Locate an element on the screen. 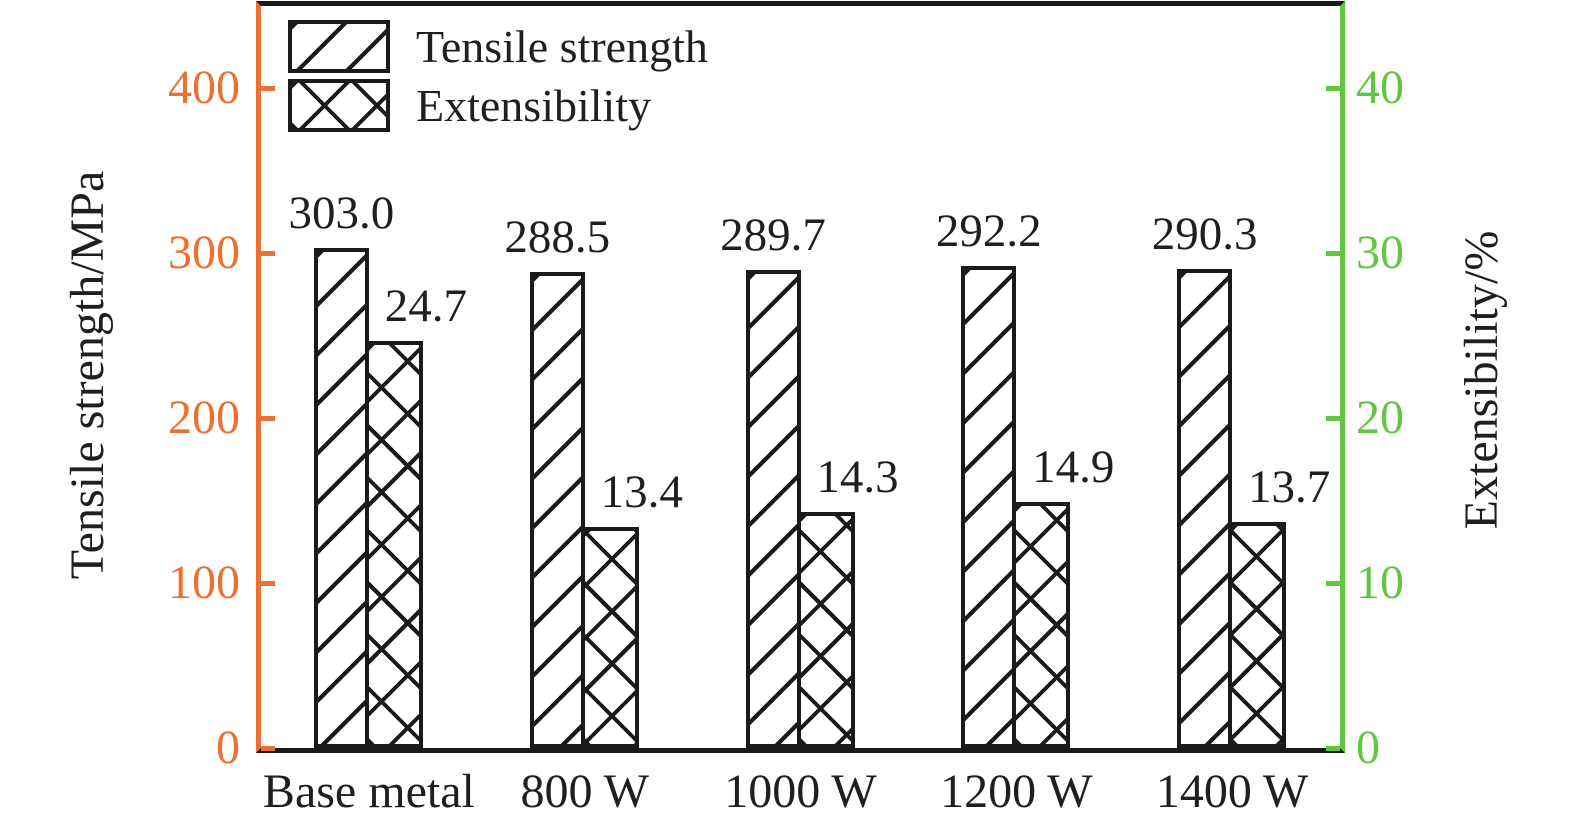 This screenshot has height=835, width=1575. tensile-value-label: 288.5 is located at coordinates (557, 237).